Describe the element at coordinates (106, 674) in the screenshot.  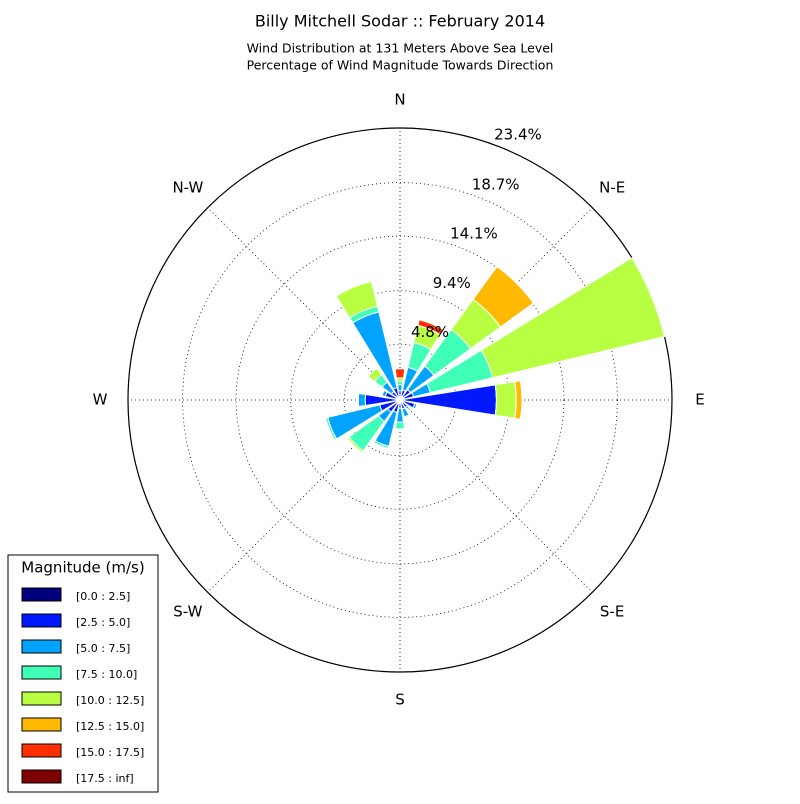
I see `legend-label: [7.5 : 10.0]` at that location.